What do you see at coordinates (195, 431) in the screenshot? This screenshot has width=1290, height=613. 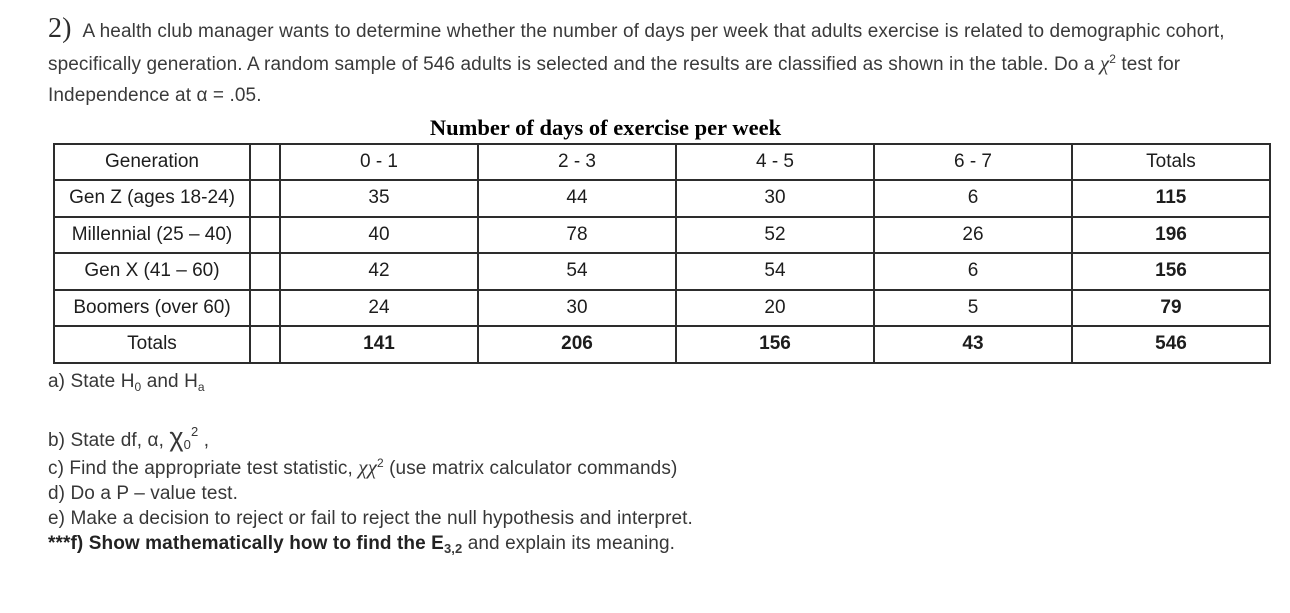 I see `chi-nought-exponent: 2` at bounding box center [195, 431].